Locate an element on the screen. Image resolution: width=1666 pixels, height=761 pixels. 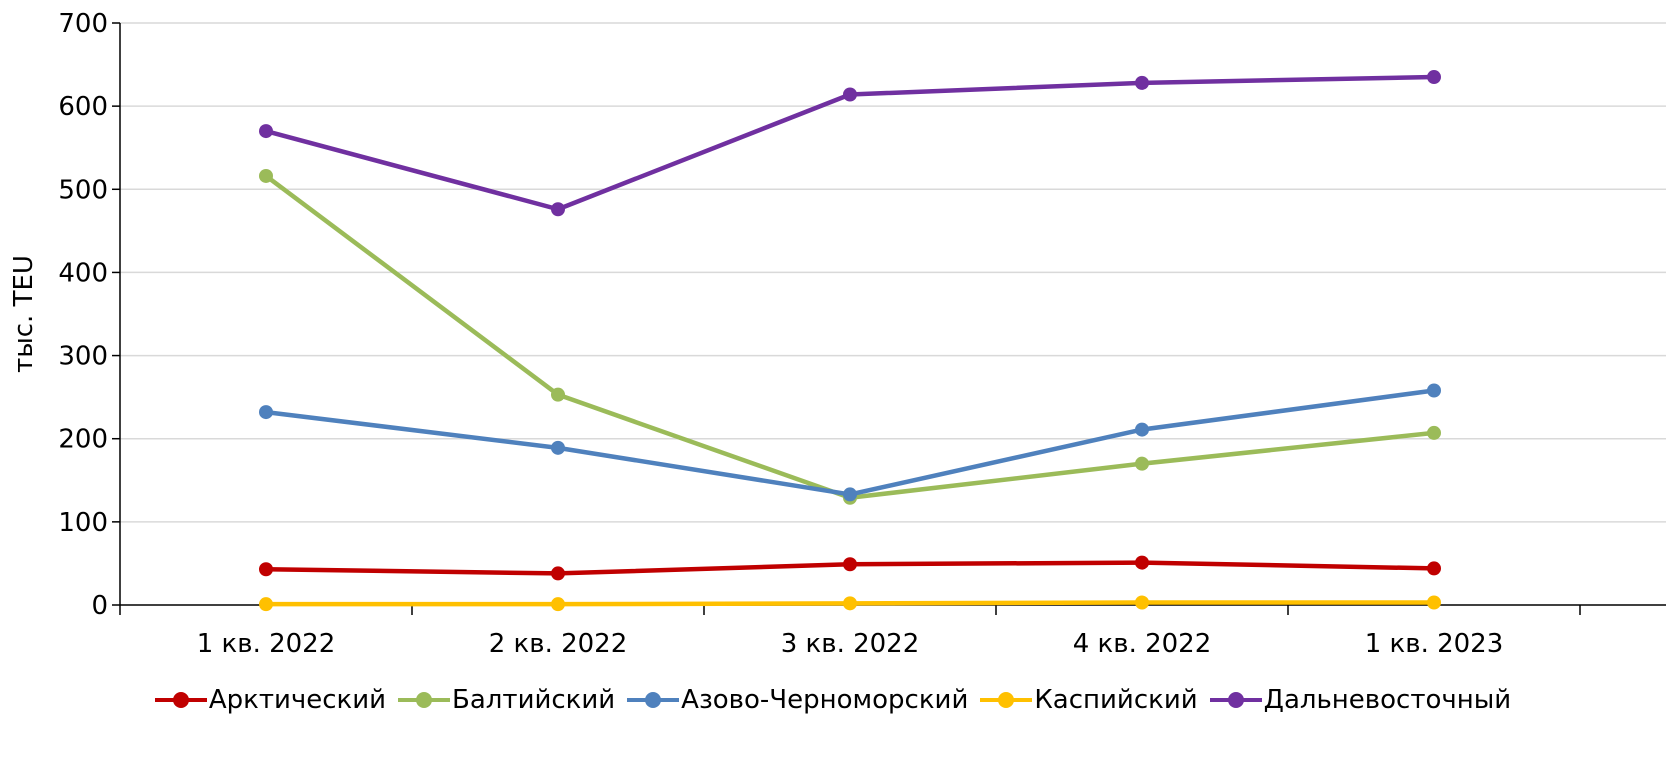
y-tick-label: 0 is located at coordinates (99, 606).